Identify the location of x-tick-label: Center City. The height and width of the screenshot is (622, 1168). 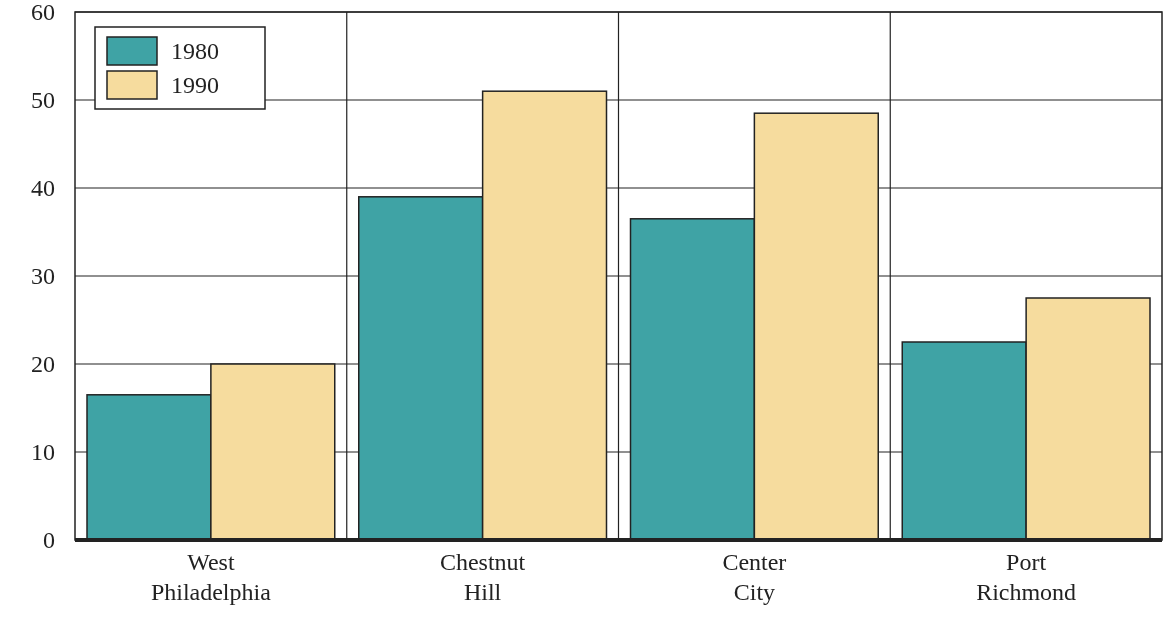
(754, 577).